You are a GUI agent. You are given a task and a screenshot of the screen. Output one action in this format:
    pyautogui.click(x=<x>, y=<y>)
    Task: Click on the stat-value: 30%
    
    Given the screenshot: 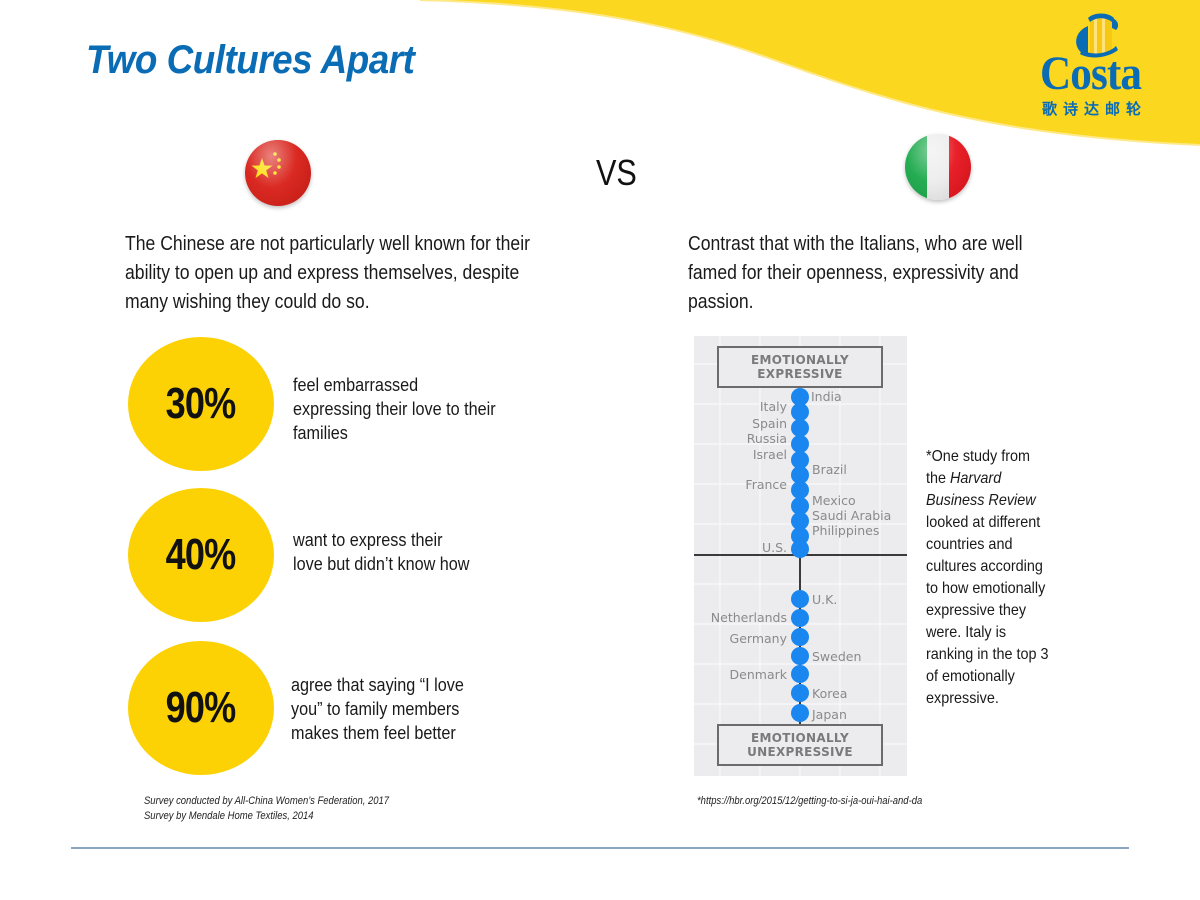 What is the action you would take?
    pyautogui.click(x=201, y=403)
    